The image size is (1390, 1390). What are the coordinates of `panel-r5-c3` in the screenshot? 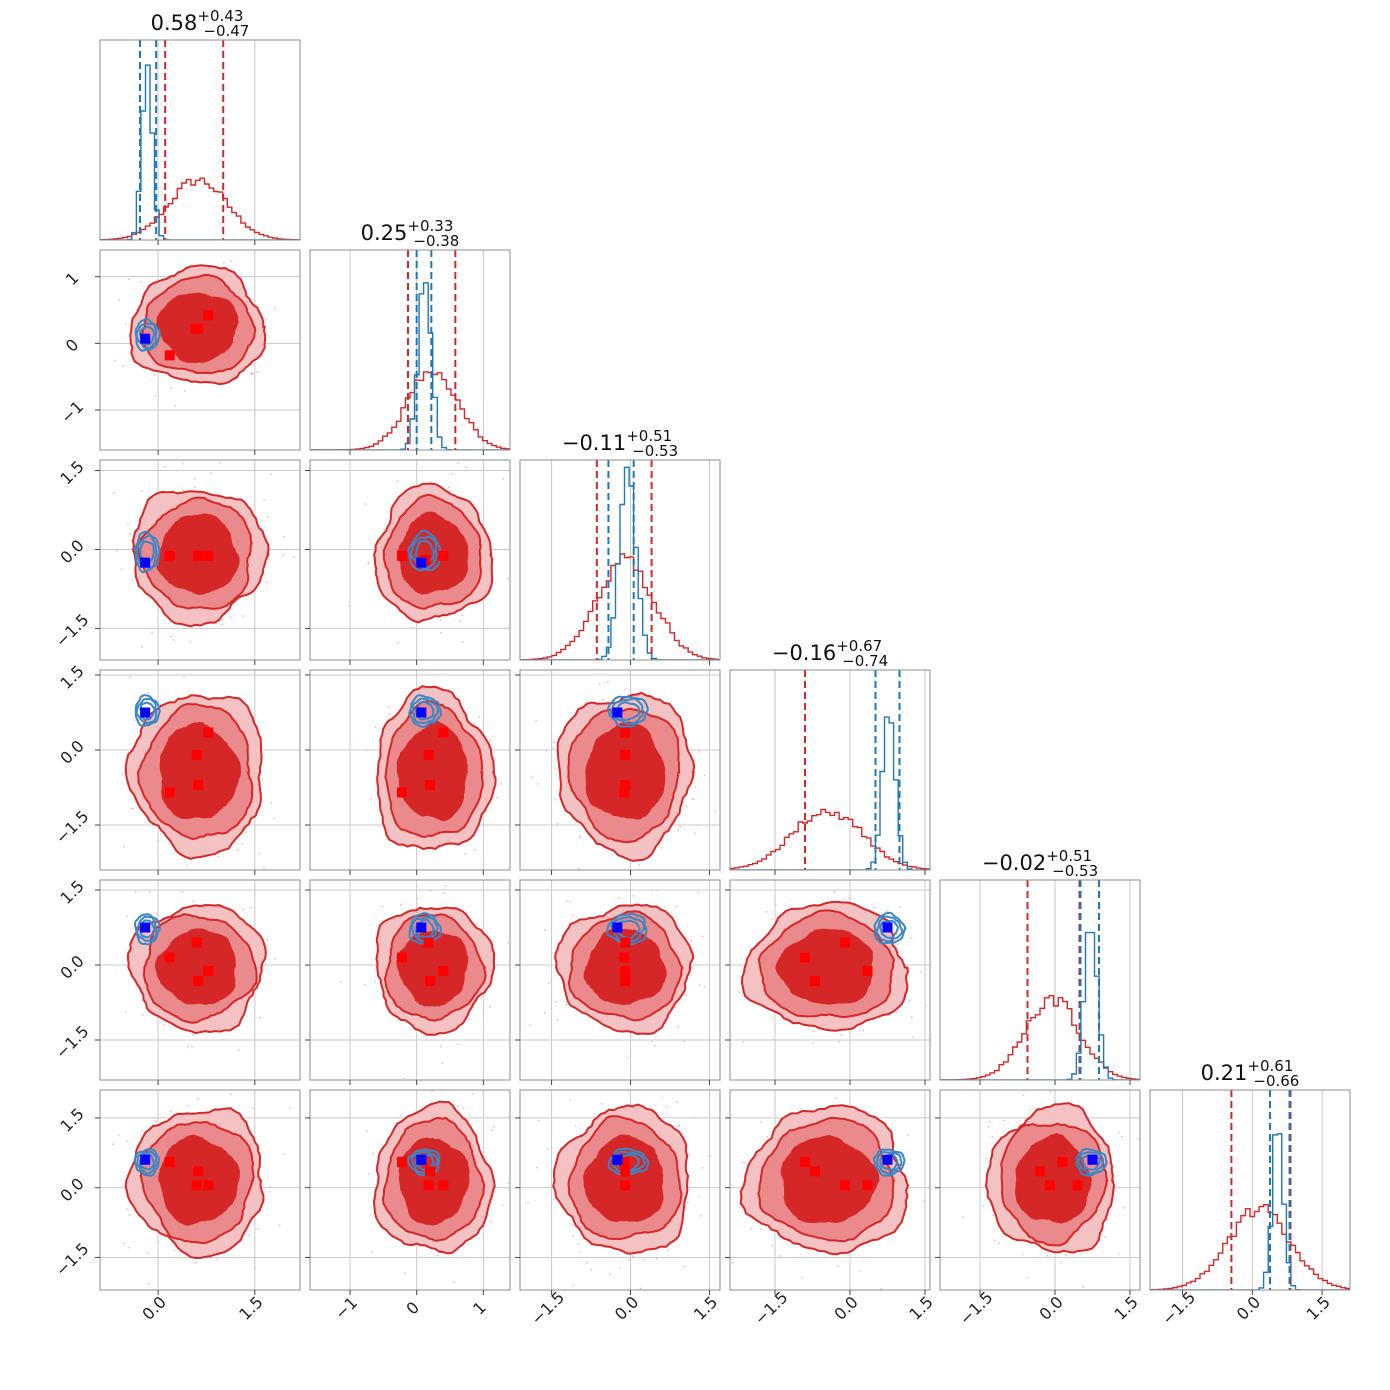 It's located at (828, 1192).